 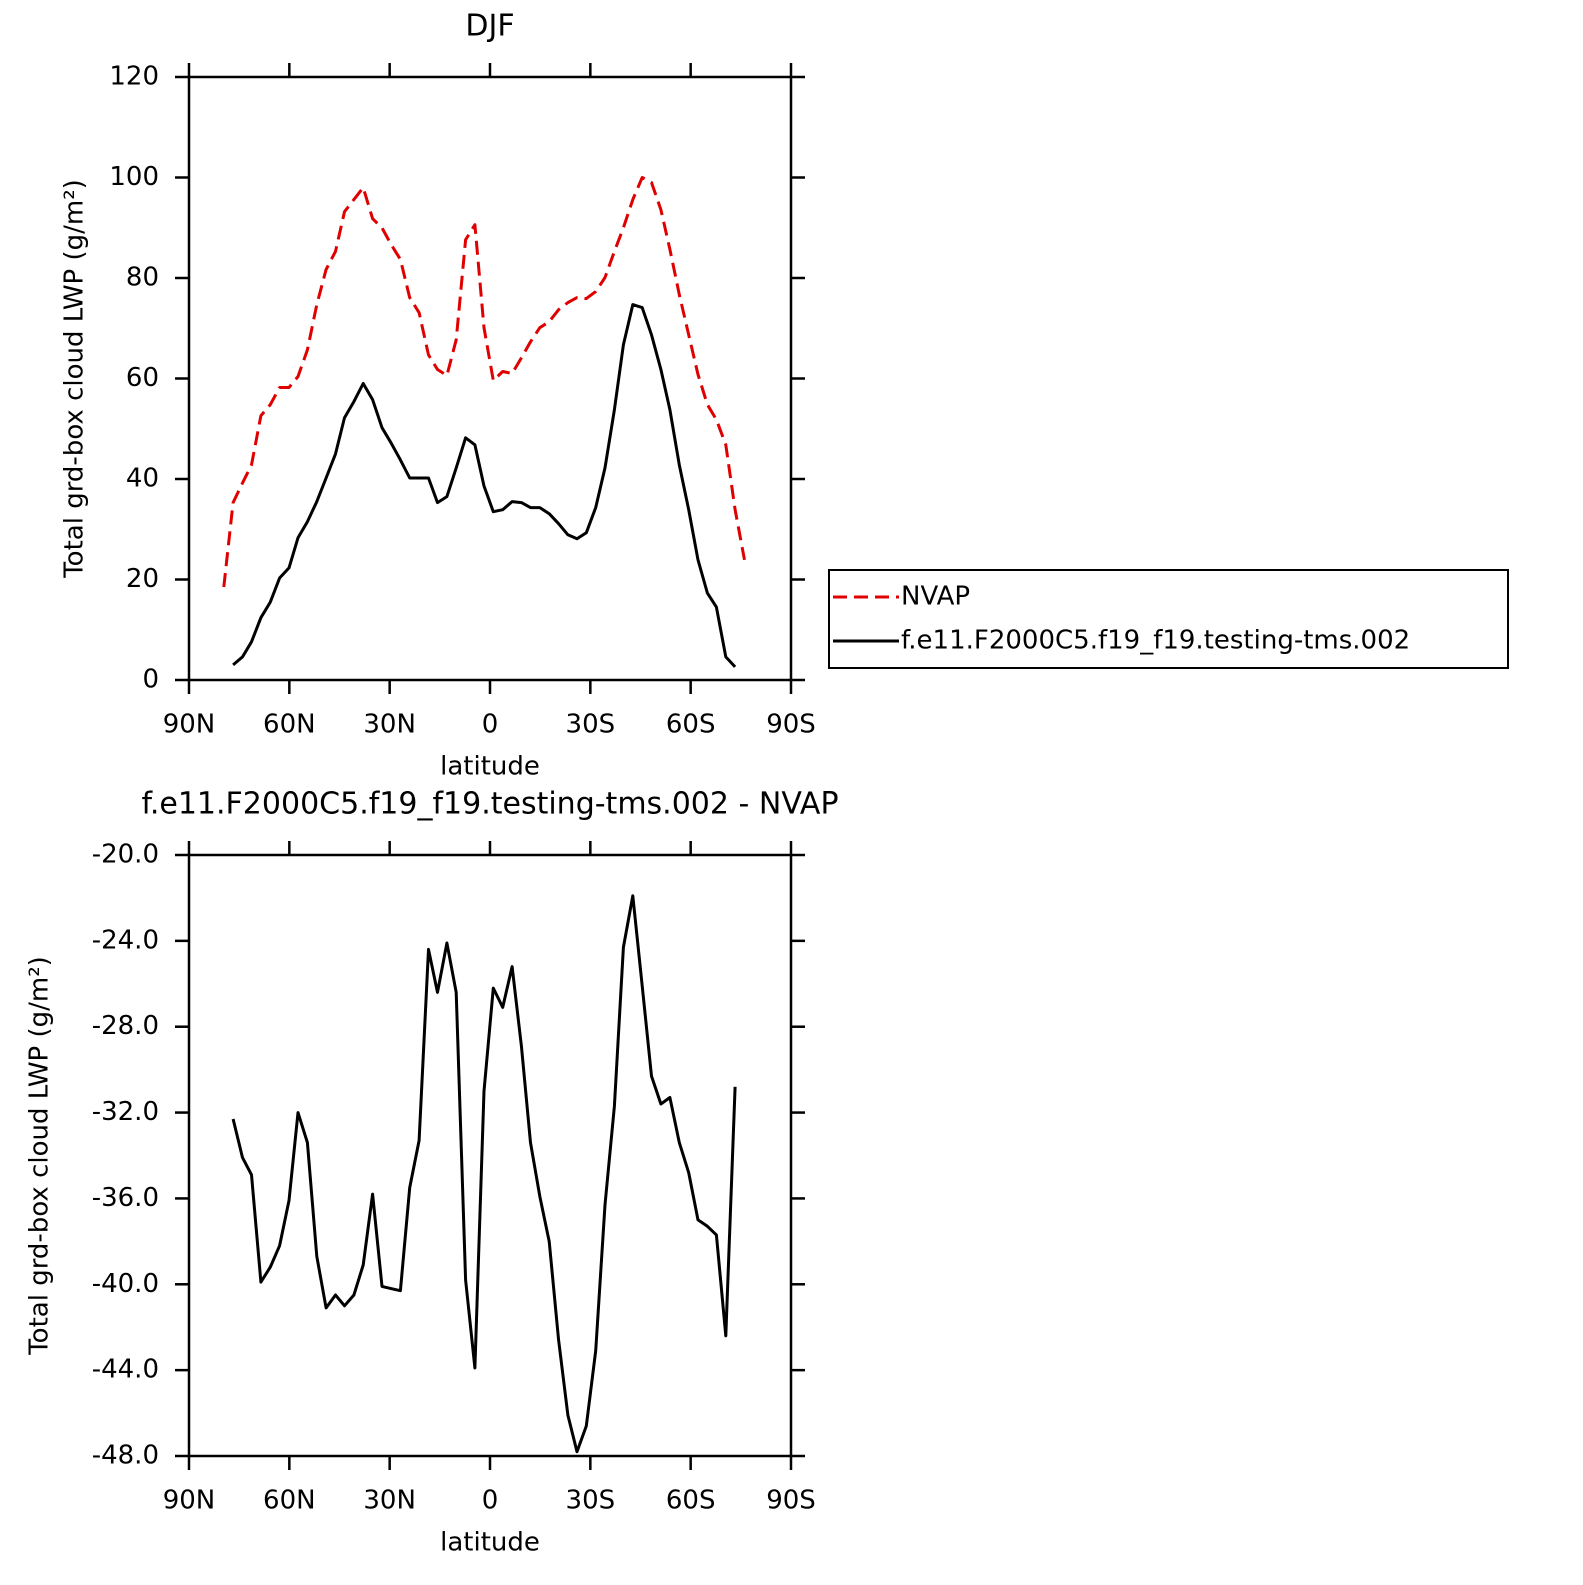 I want to click on y-tick-label: -44.0, so click(x=125, y=1370).